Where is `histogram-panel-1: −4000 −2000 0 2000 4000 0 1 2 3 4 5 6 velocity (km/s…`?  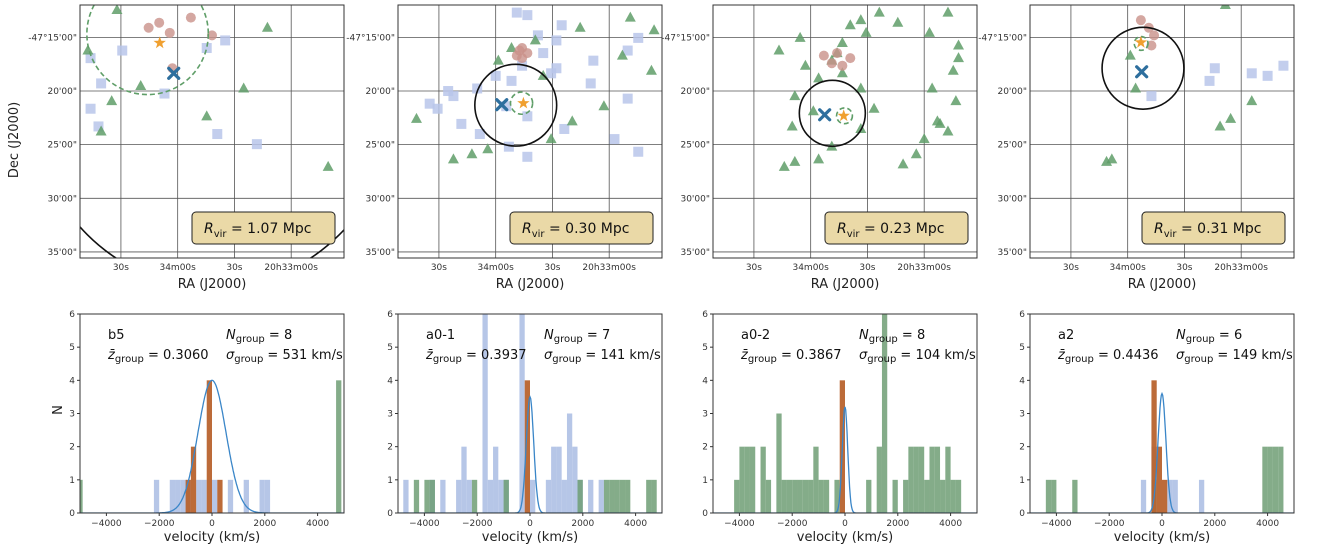 histogram-panel-1: −4000 −2000 0 2000 4000 0 1 2 3 4 5 6 velocity (km/s… is located at coordinates (207, 427).